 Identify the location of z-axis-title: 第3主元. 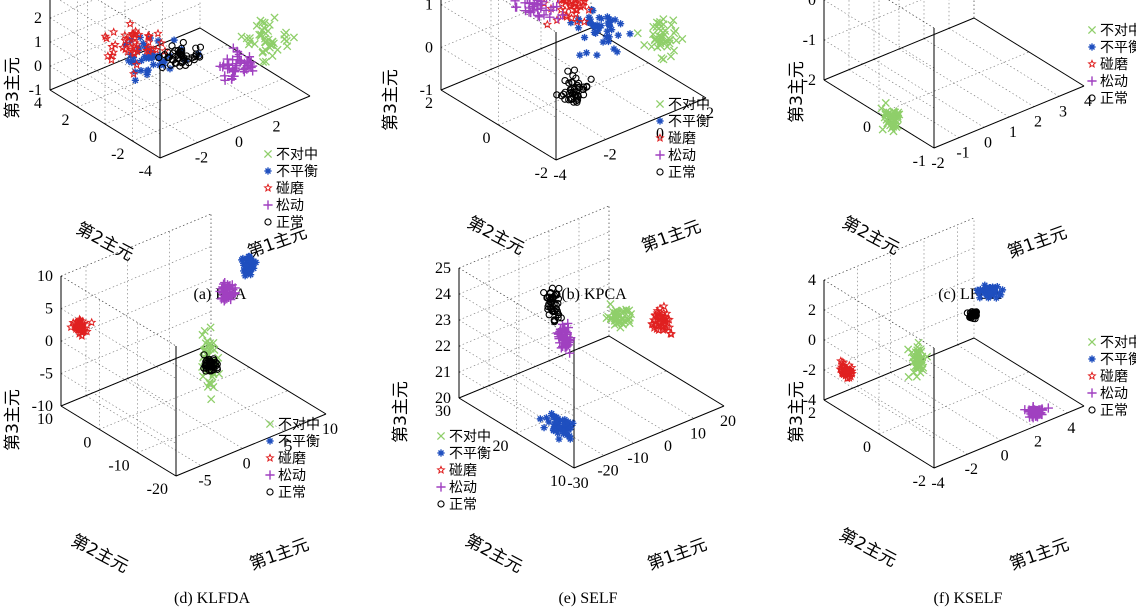
(797, 92).